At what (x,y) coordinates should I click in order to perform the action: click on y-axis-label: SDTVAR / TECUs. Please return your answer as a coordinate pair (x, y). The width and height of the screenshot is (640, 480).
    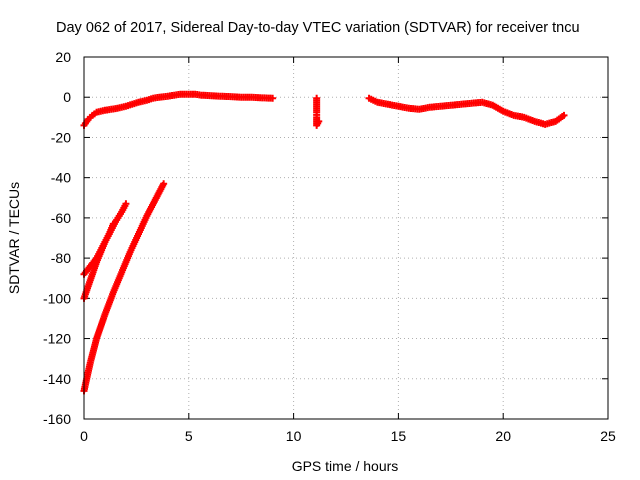
    Looking at the image, I should click on (14, 238).